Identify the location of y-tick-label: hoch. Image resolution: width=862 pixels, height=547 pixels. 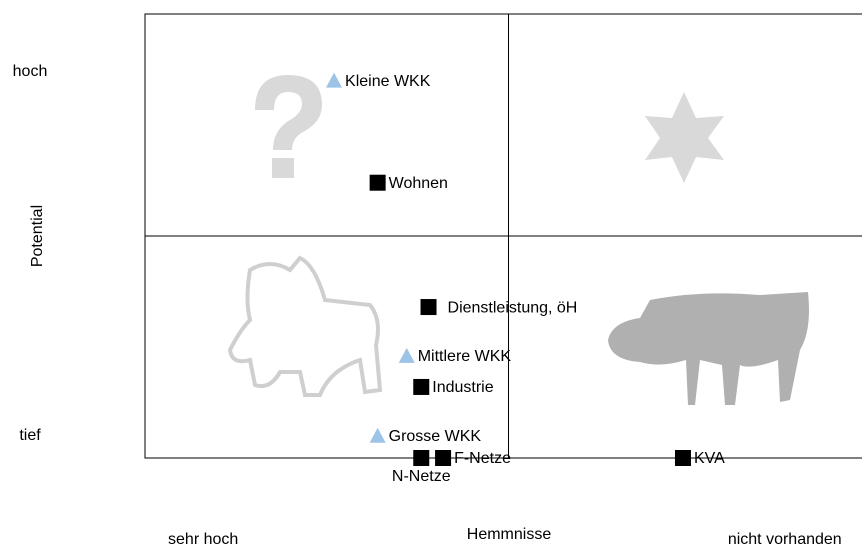
(30, 71).